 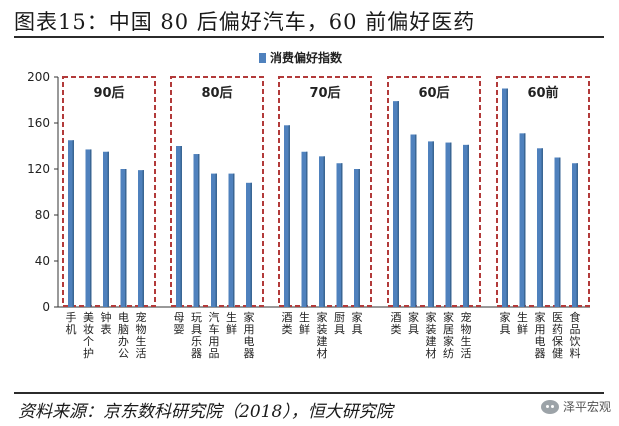 I want to click on legend-swatch, so click(x=262, y=58).